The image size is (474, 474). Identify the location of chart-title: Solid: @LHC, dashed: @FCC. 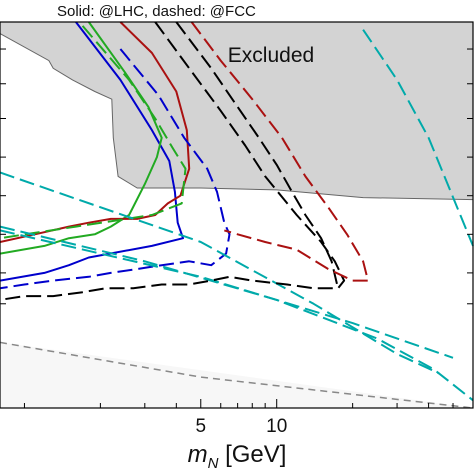
(156, 11).